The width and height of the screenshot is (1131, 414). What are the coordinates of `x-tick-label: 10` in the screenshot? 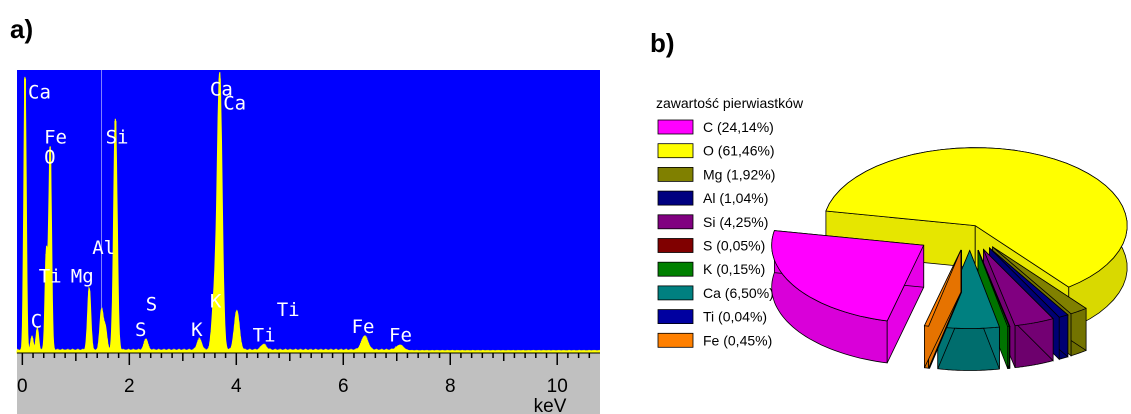 It's located at (557, 386).